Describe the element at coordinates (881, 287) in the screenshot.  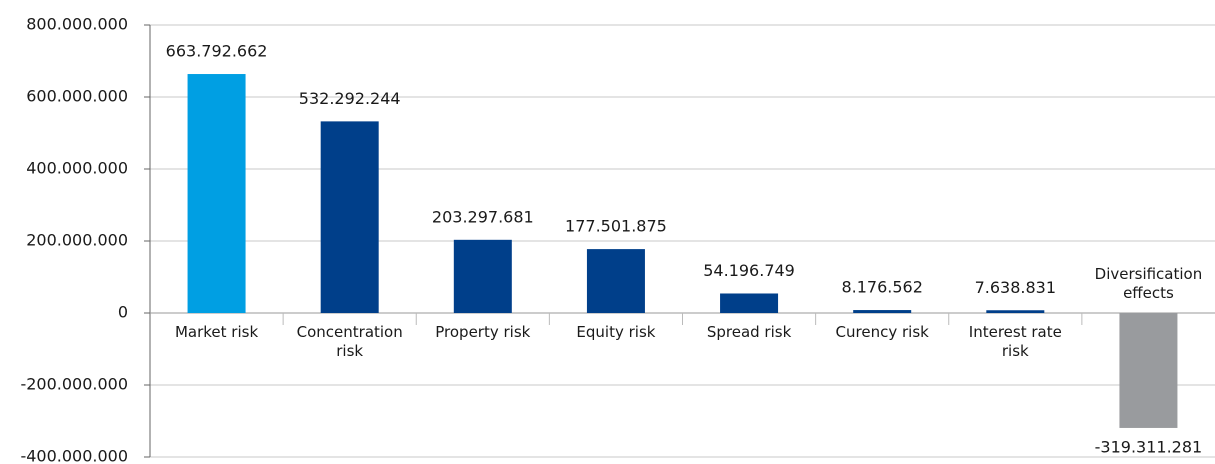
I see `value-label: 8.176.562` at that location.